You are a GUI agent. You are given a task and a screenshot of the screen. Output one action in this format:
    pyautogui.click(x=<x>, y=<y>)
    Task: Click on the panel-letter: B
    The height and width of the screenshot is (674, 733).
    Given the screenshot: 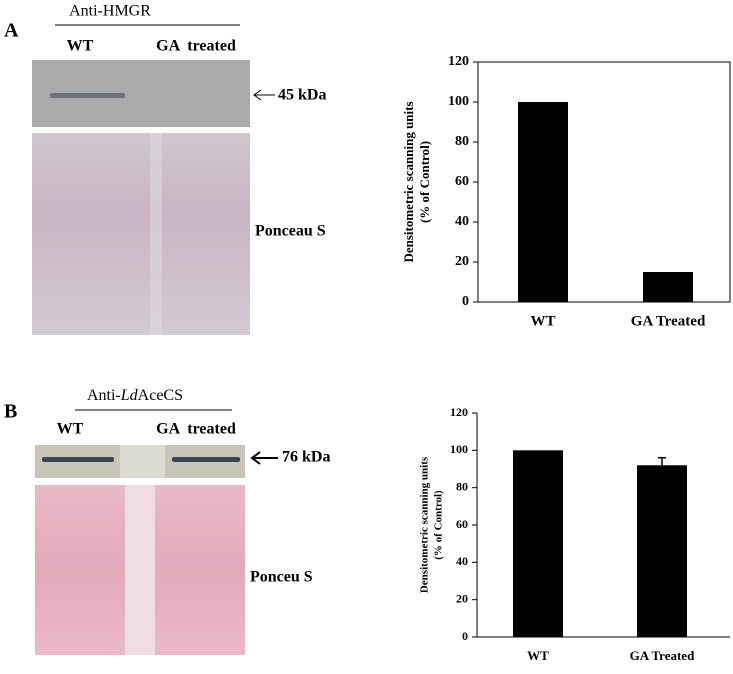 What is the action you would take?
    pyautogui.click(x=10, y=412)
    